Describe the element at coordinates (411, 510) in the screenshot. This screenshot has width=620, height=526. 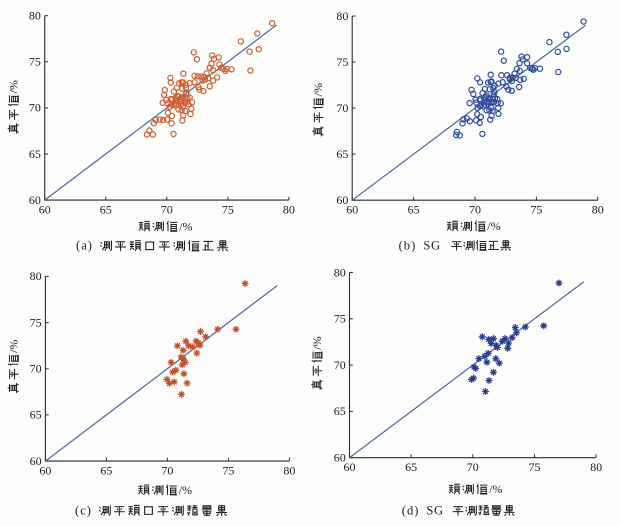
I see `svg-text: (d)` at that location.